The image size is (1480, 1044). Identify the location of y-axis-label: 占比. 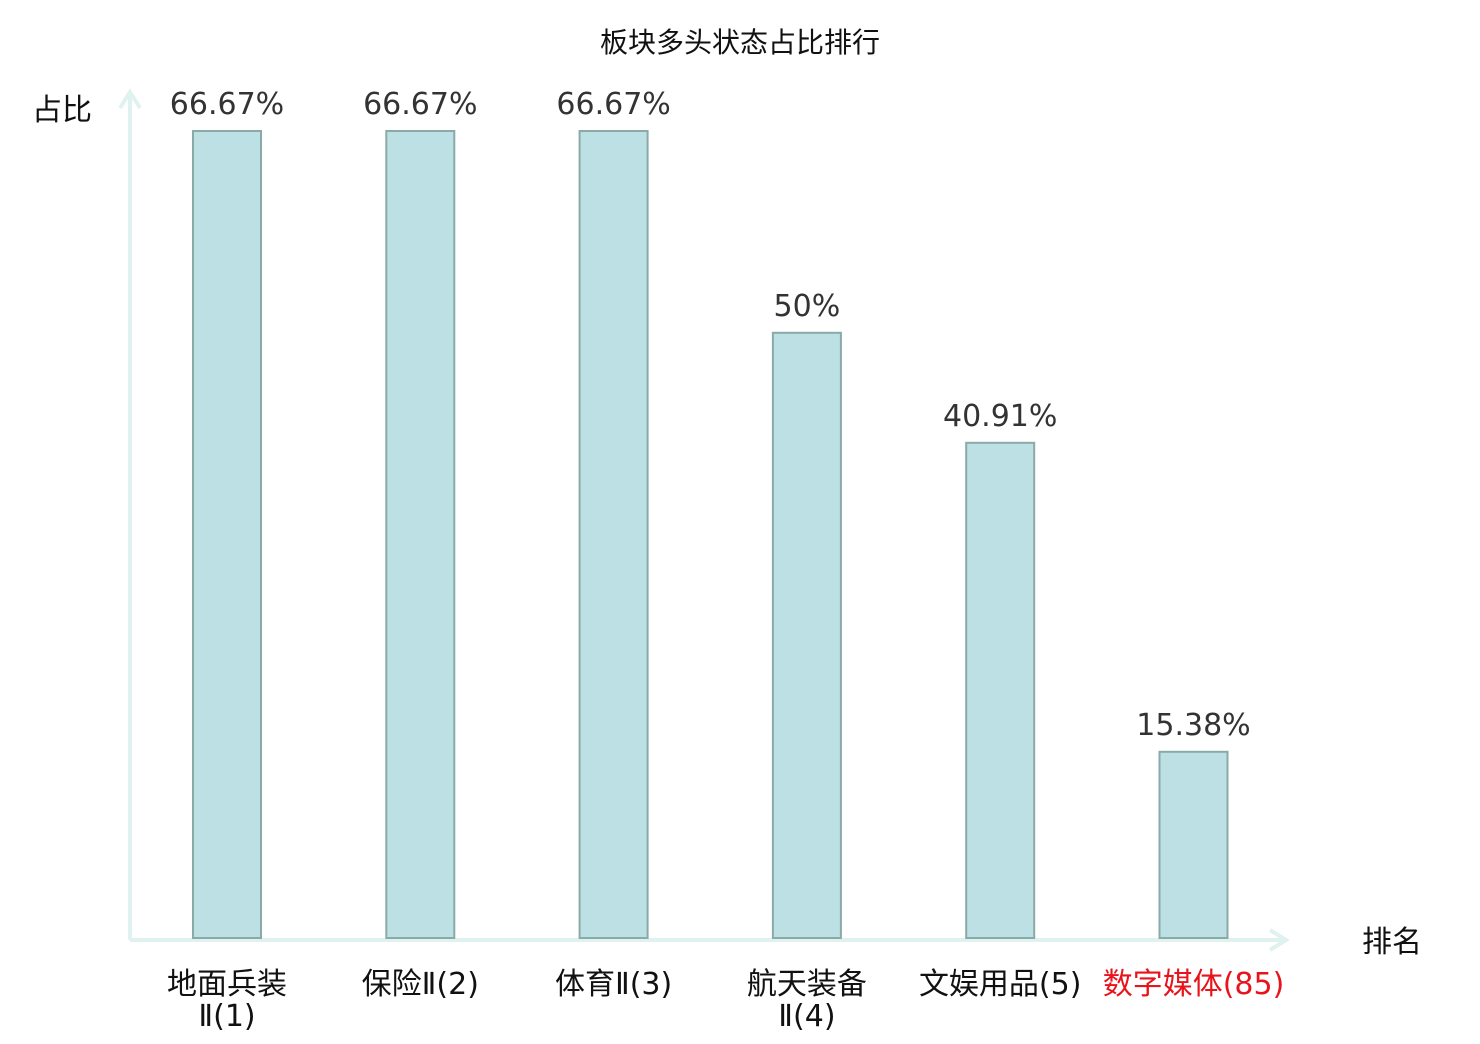
(62, 110).